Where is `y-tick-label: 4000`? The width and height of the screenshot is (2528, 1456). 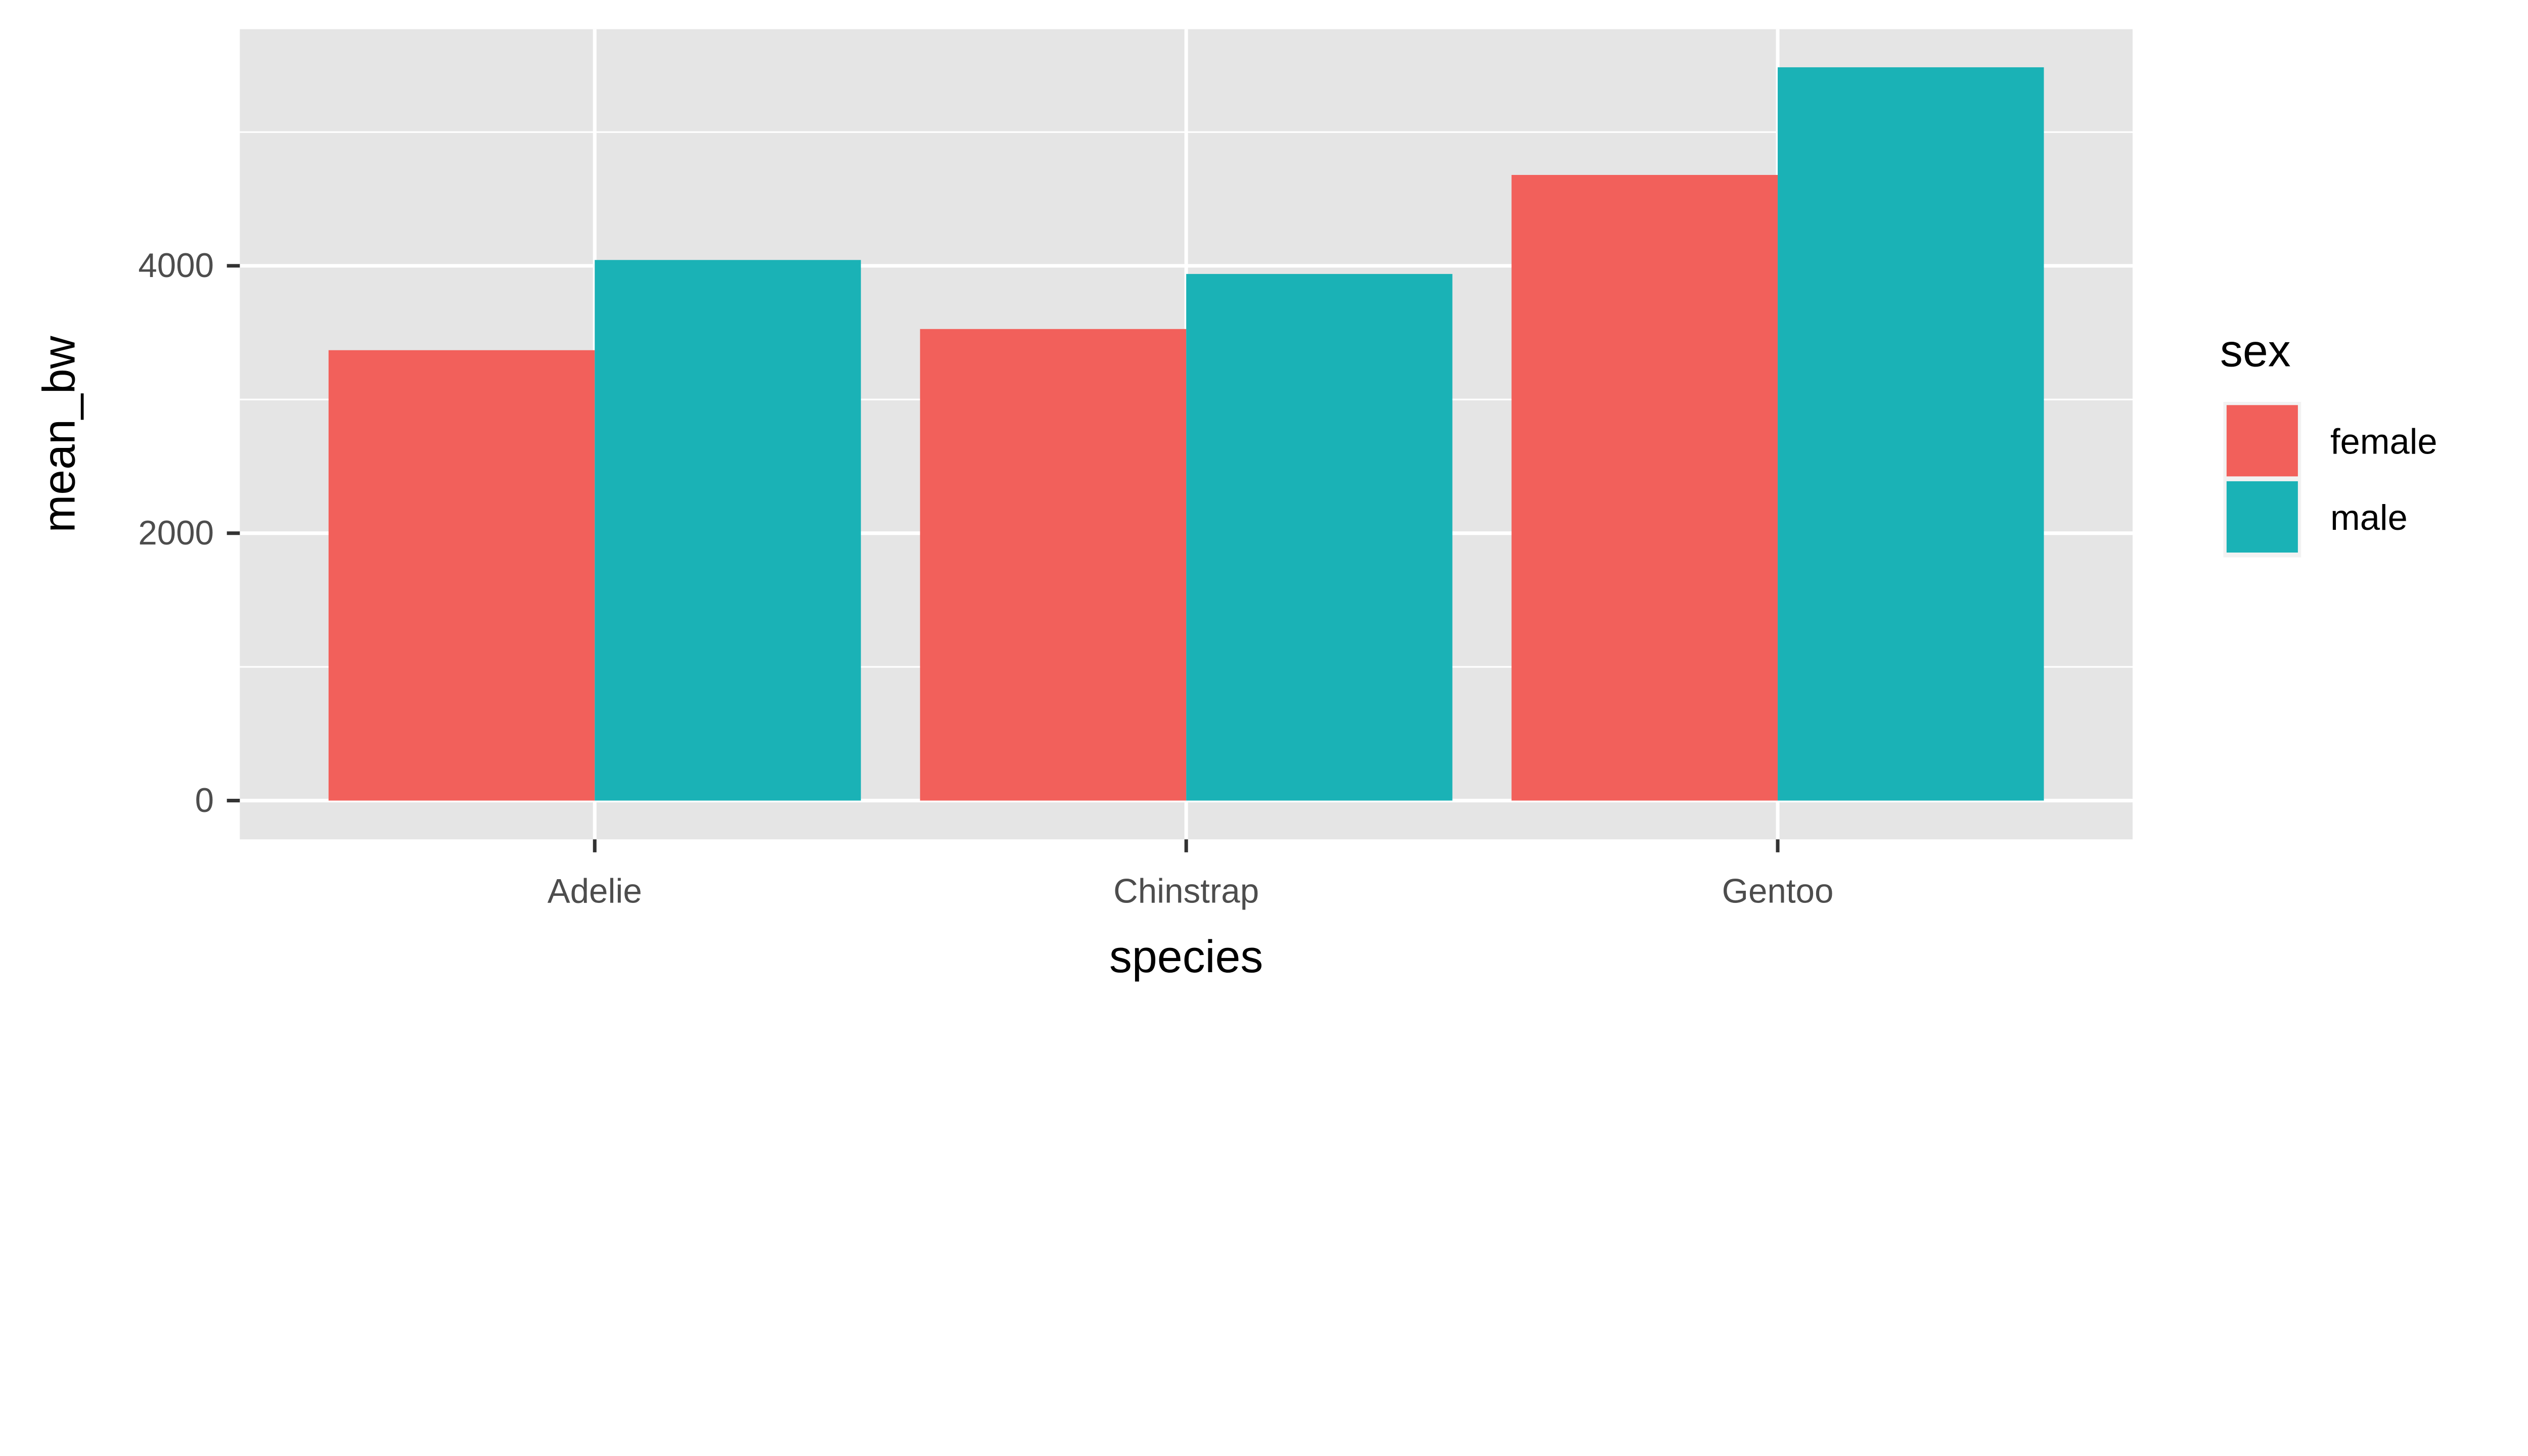
y-tick-label: 4000 is located at coordinates (176, 266).